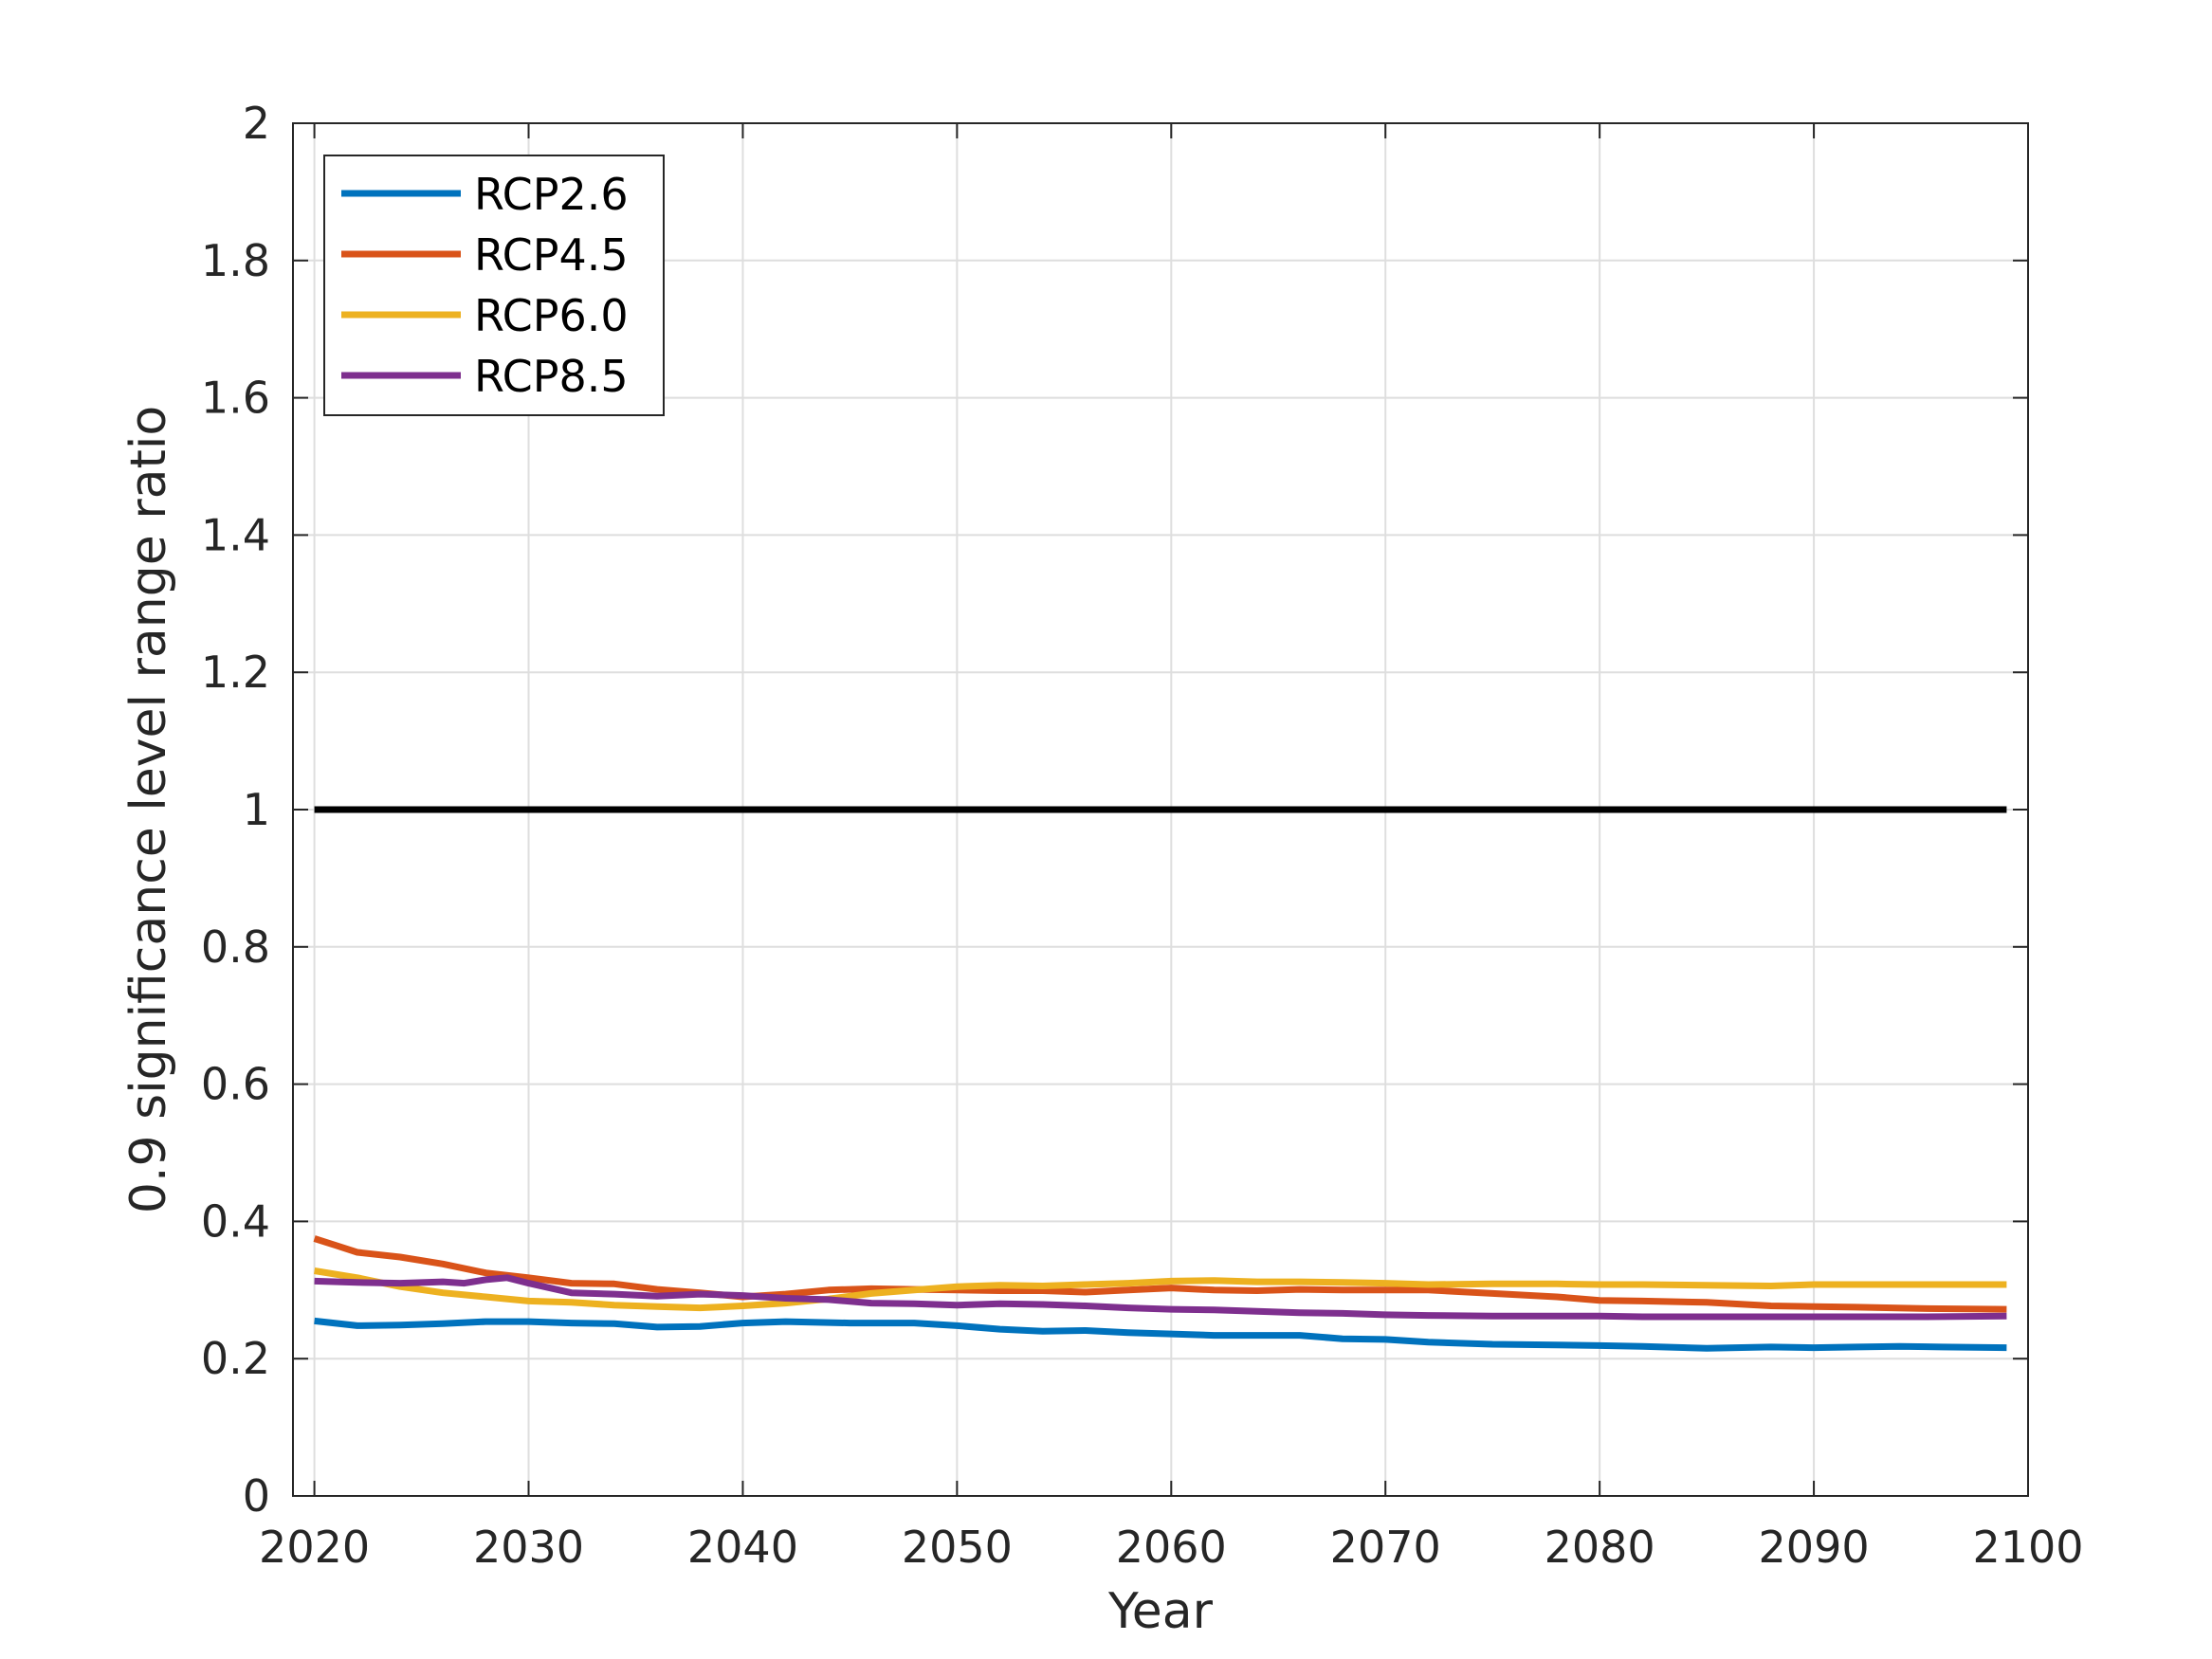 The image size is (2212, 1659). I want to click on y-tick-label: 0.6, so click(235, 1084).